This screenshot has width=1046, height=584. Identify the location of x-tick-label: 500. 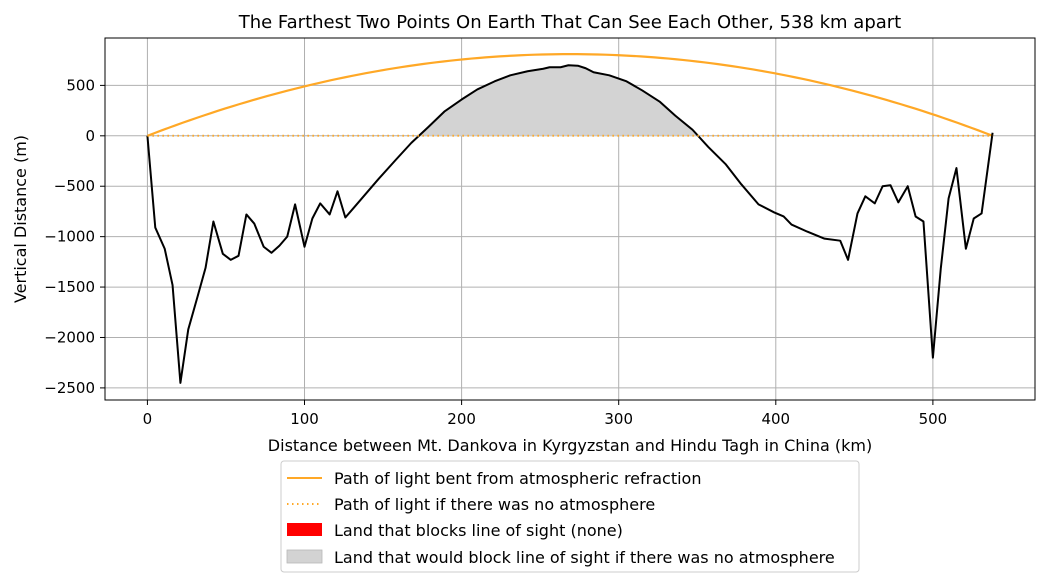
(933, 419).